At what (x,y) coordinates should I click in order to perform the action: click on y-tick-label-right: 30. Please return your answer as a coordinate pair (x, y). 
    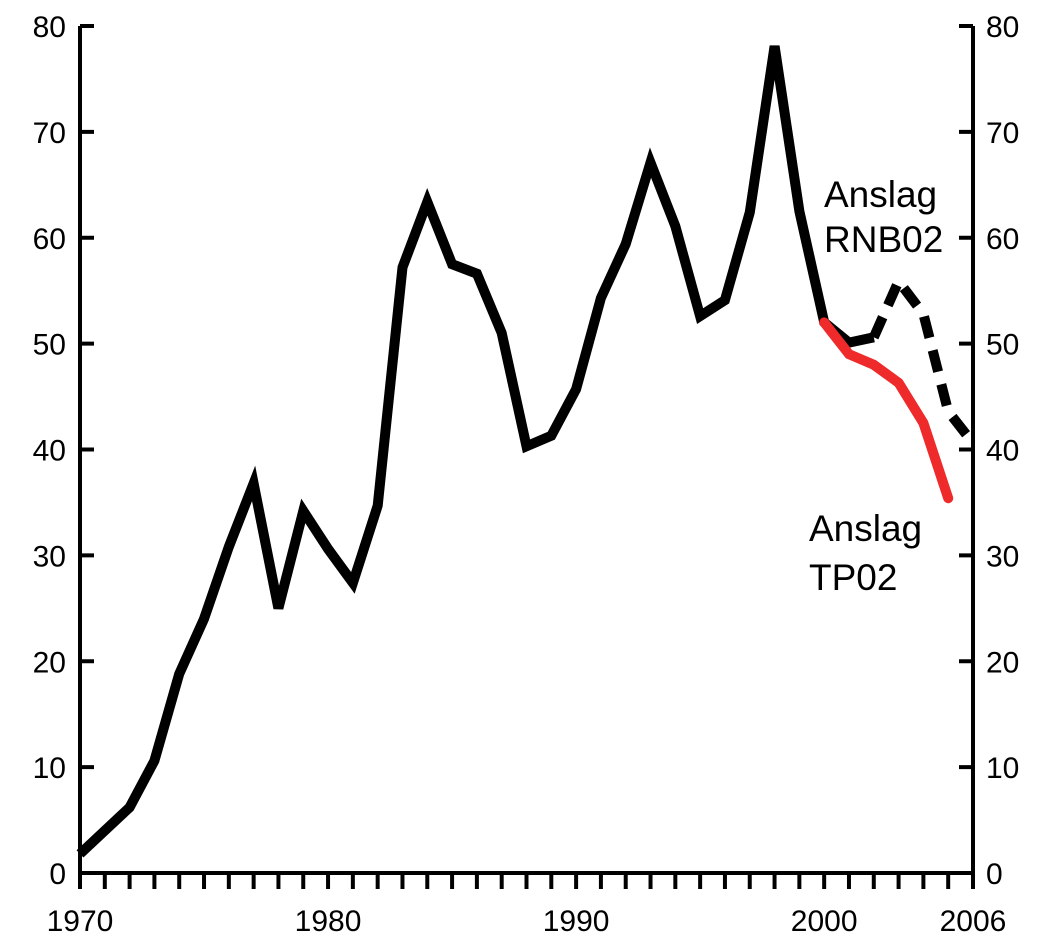
    Looking at the image, I should click on (1002, 556).